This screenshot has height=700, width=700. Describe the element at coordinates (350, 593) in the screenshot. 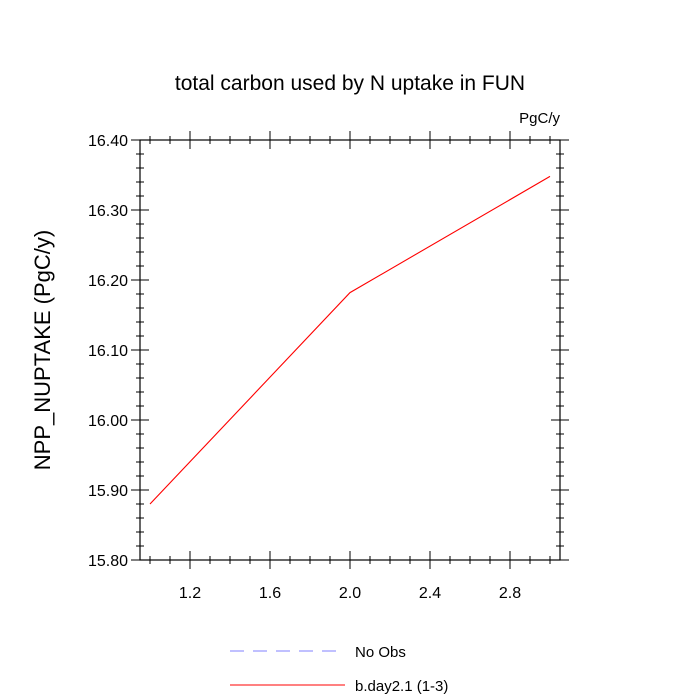

I see `x-tick-label: 2.0` at that location.